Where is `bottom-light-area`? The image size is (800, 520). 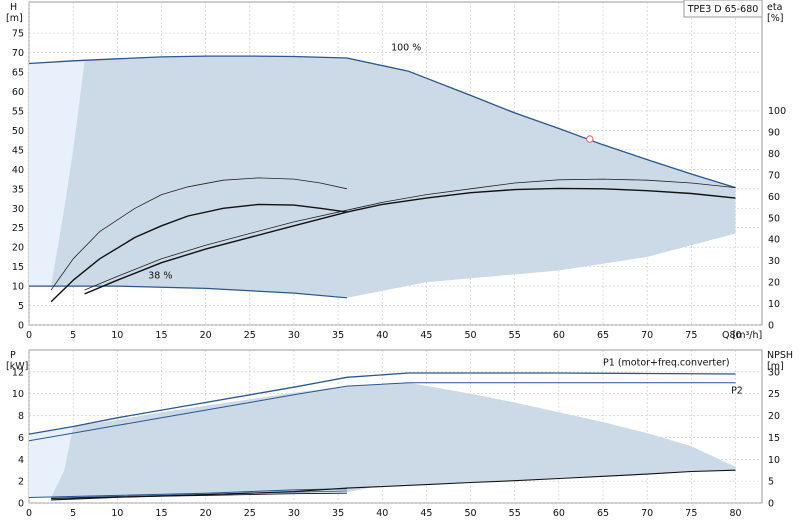 bottom-light-area is located at coordinates (51, 462).